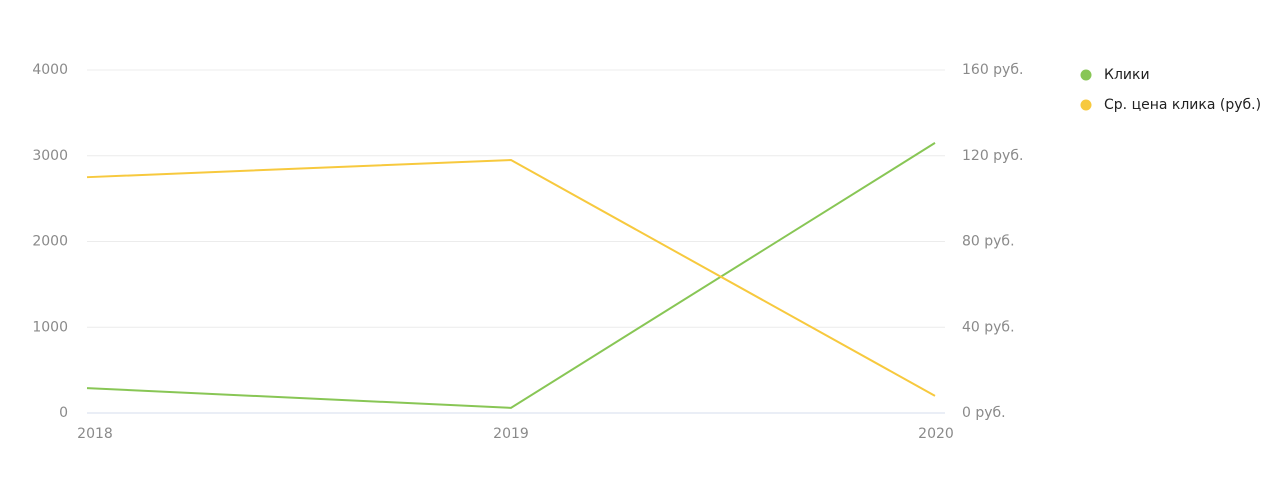  Describe the element at coordinates (988, 327) in the screenshot. I see `y2-tick-label: 40 руб.` at that location.